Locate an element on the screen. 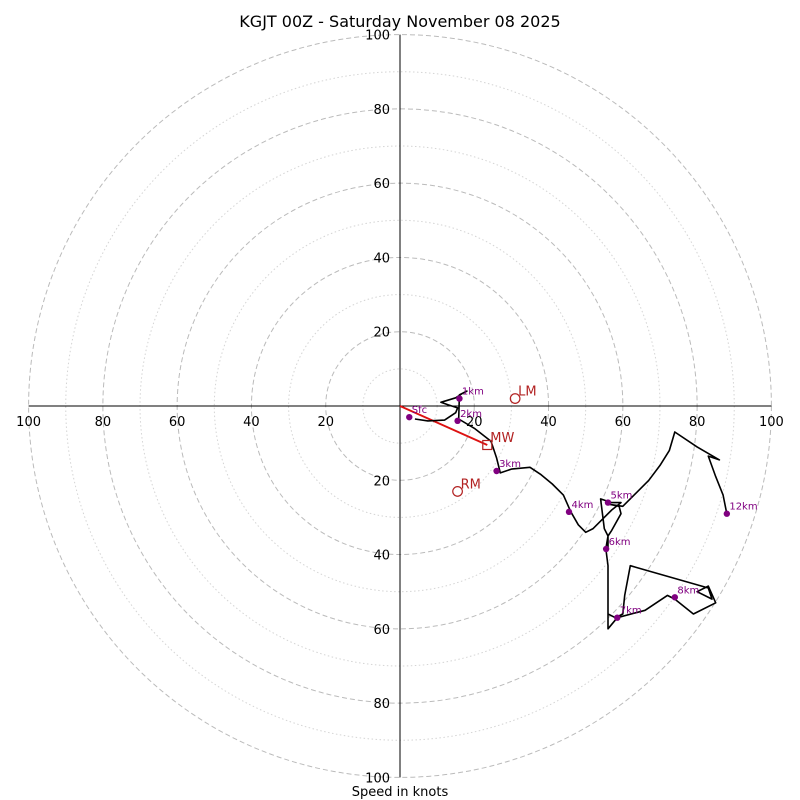 The width and height of the screenshot is (800, 800). height-marker-5km-label: 5km is located at coordinates (621, 496).